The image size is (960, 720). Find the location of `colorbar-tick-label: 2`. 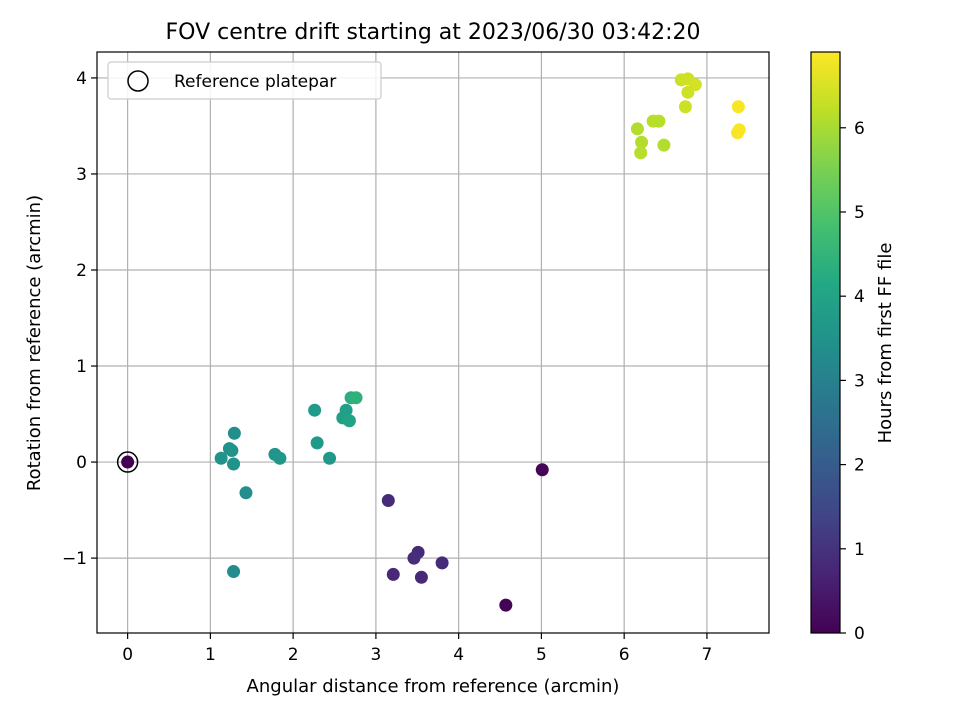

colorbar-tick-label: 2 is located at coordinates (859, 466).